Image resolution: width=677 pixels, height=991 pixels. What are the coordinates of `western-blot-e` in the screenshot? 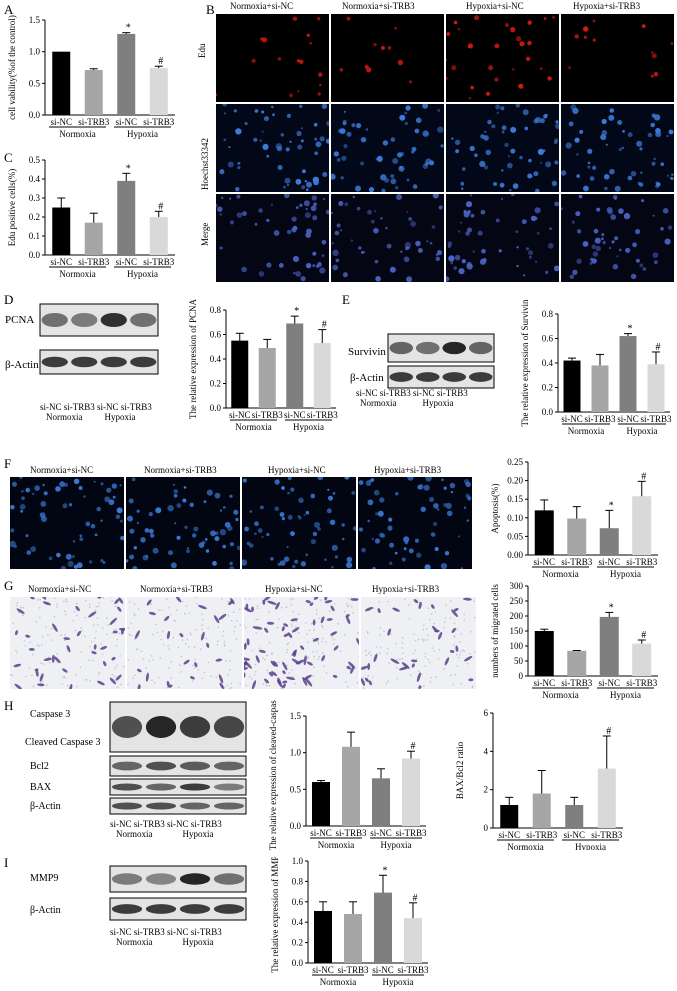 It's located at (423, 370).